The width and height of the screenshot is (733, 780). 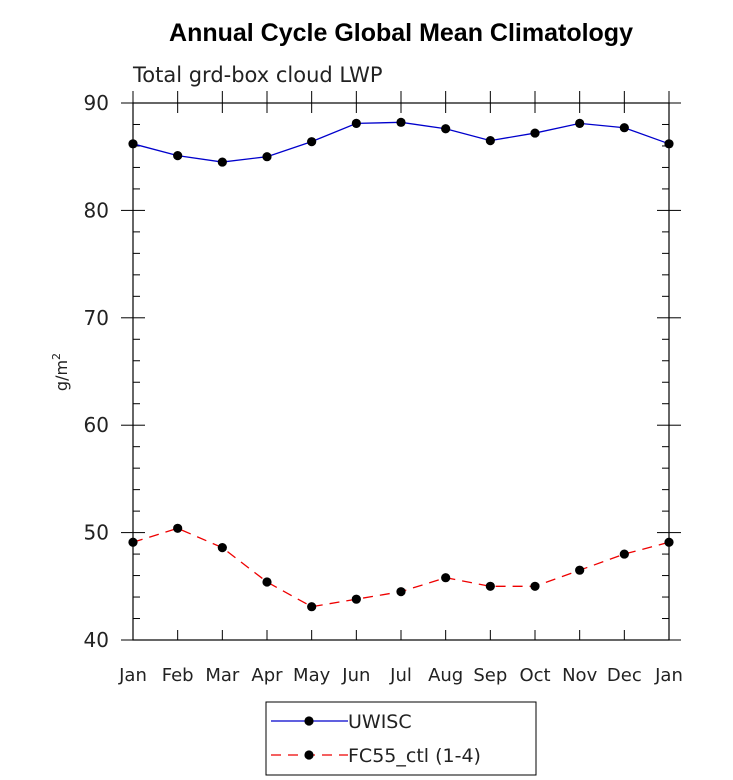 What do you see at coordinates (312, 675) in the screenshot?
I see `x-tick-label: May` at bounding box center [312, 675].